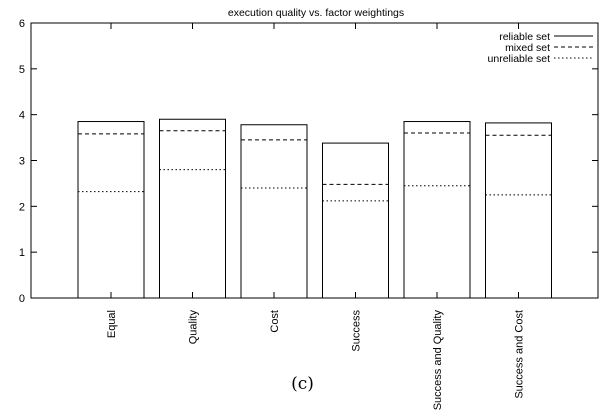 Image resolution: width=605 pixels, height=417 pixels. I want to click on x-tick-label: Success, so click(357, 331).